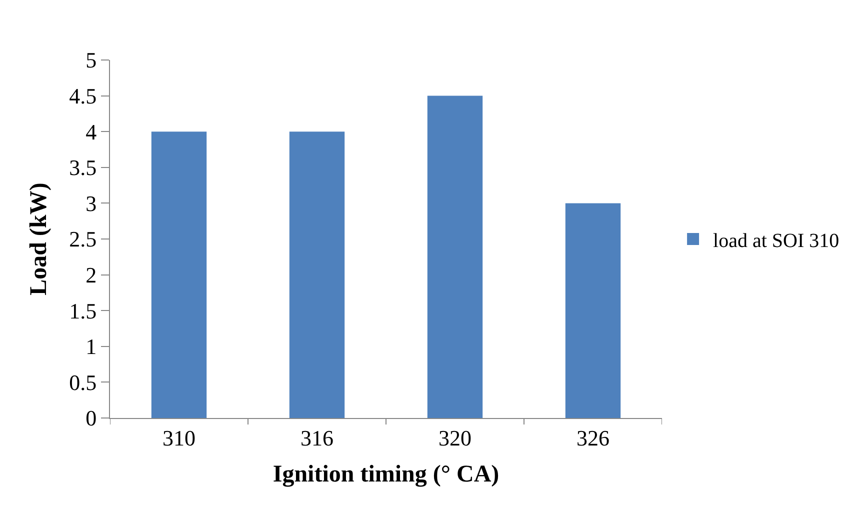 Image resolution: width=862 pixels, height=528 pixels. What do you see at coordinates (83, 239) in the screenshot?
I see `y-tick-label: 2.5` at bounding box center [83, 239].